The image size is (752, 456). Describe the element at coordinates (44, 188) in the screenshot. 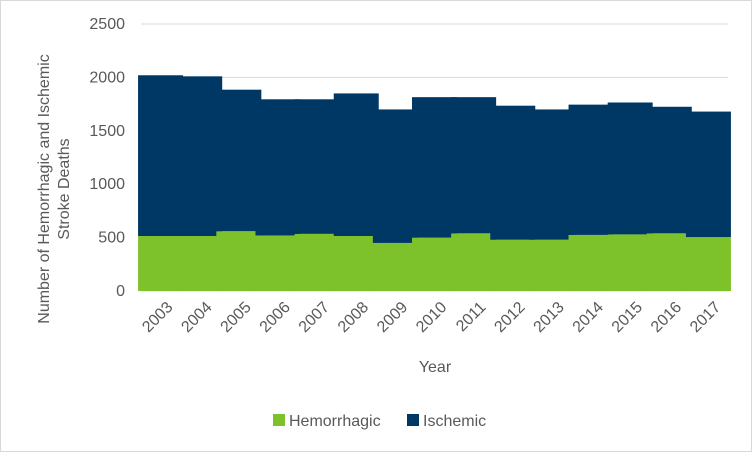

I see `y-axis-label-line-1: Number of Hemorrhagic and Ischemic` at that location.